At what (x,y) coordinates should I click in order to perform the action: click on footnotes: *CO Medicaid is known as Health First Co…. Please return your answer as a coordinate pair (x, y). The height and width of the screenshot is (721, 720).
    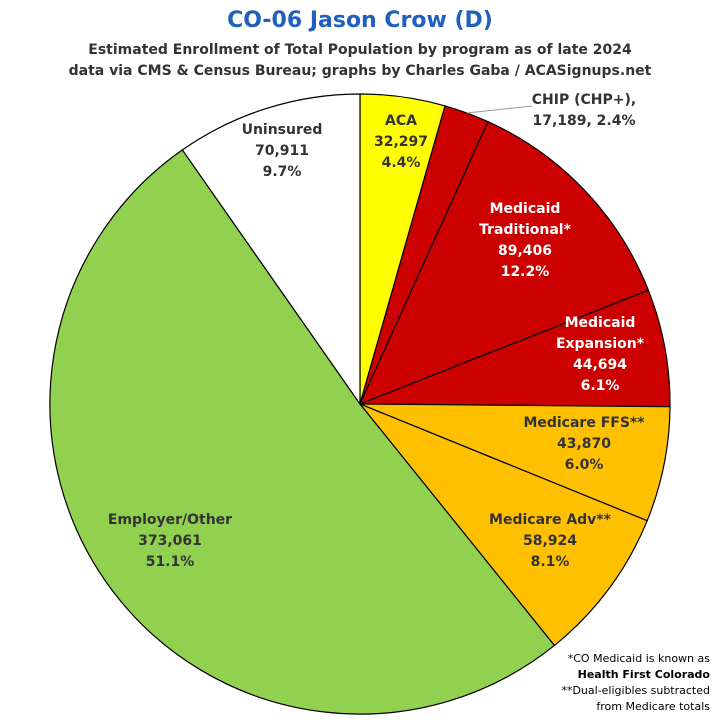
    Looking at the image, I should click on (635, 683).